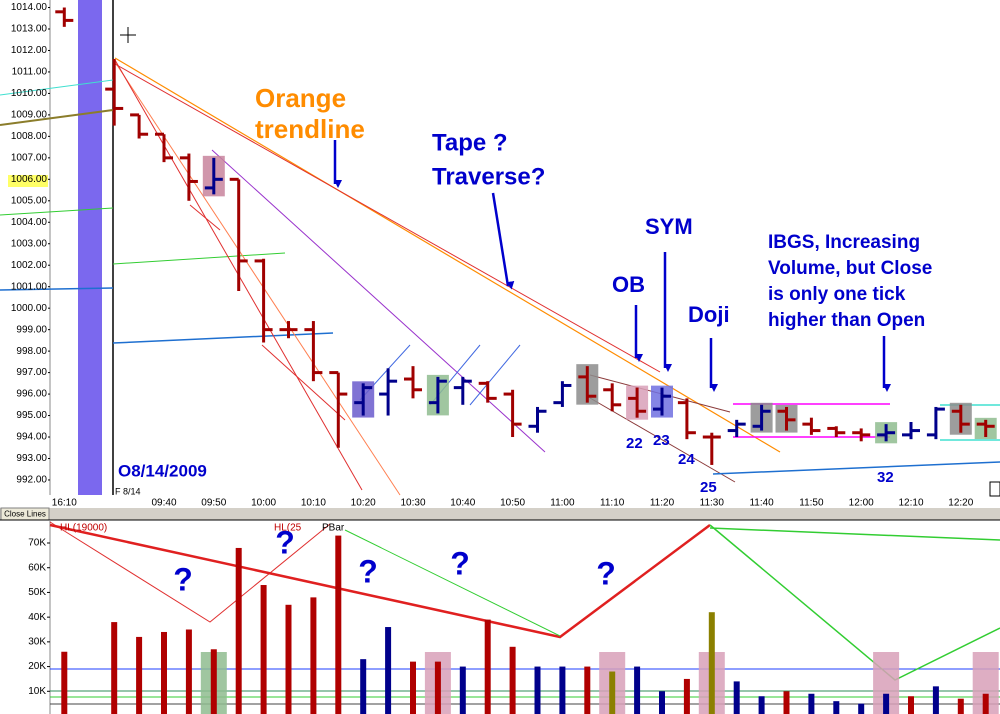  What do you see at coordinates (31, 415) in the screenshot?
I see `y-tick-label: 995.00` at bounding box center [31, 415].